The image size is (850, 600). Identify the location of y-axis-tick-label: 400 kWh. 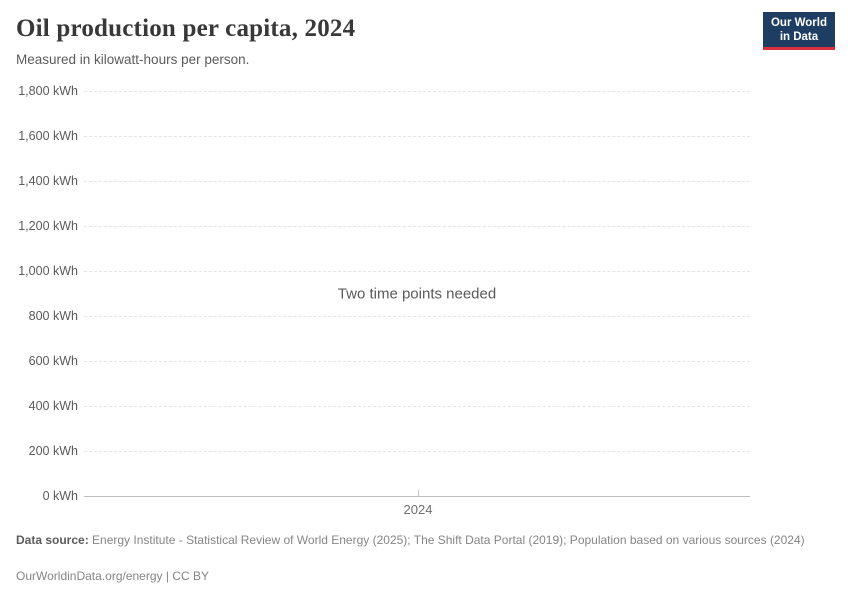
(53, 406).